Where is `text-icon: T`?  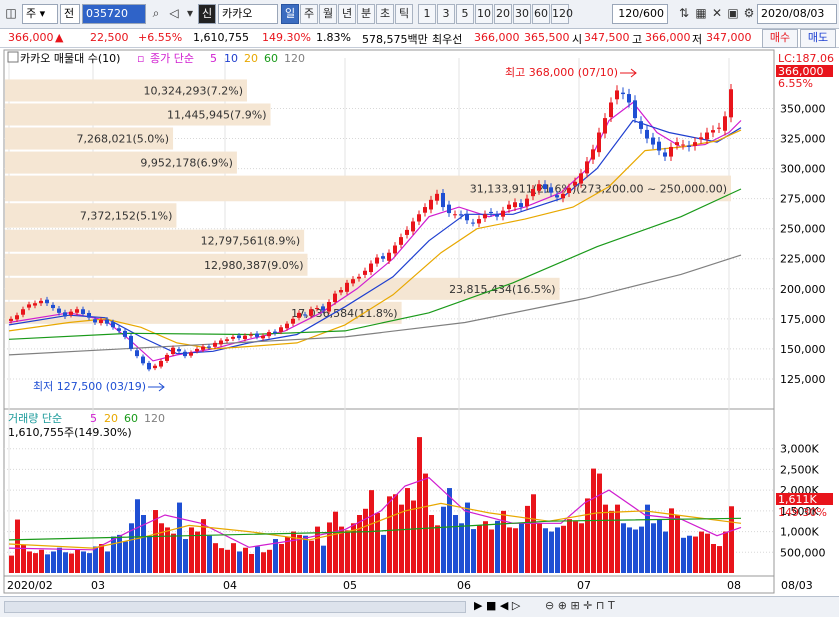 text-icon: T is located at coordinates (611, 605).